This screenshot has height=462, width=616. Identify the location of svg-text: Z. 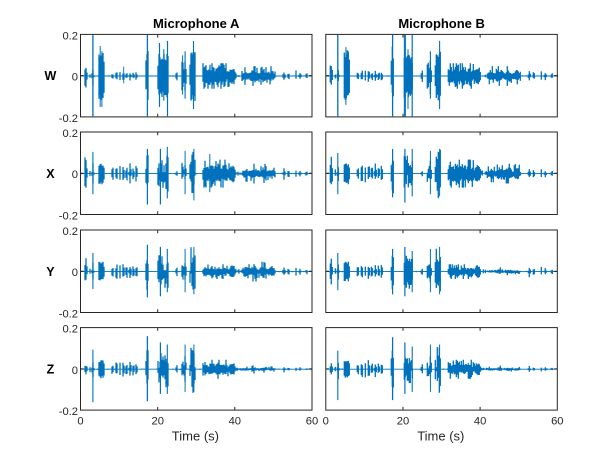
(51, 369).